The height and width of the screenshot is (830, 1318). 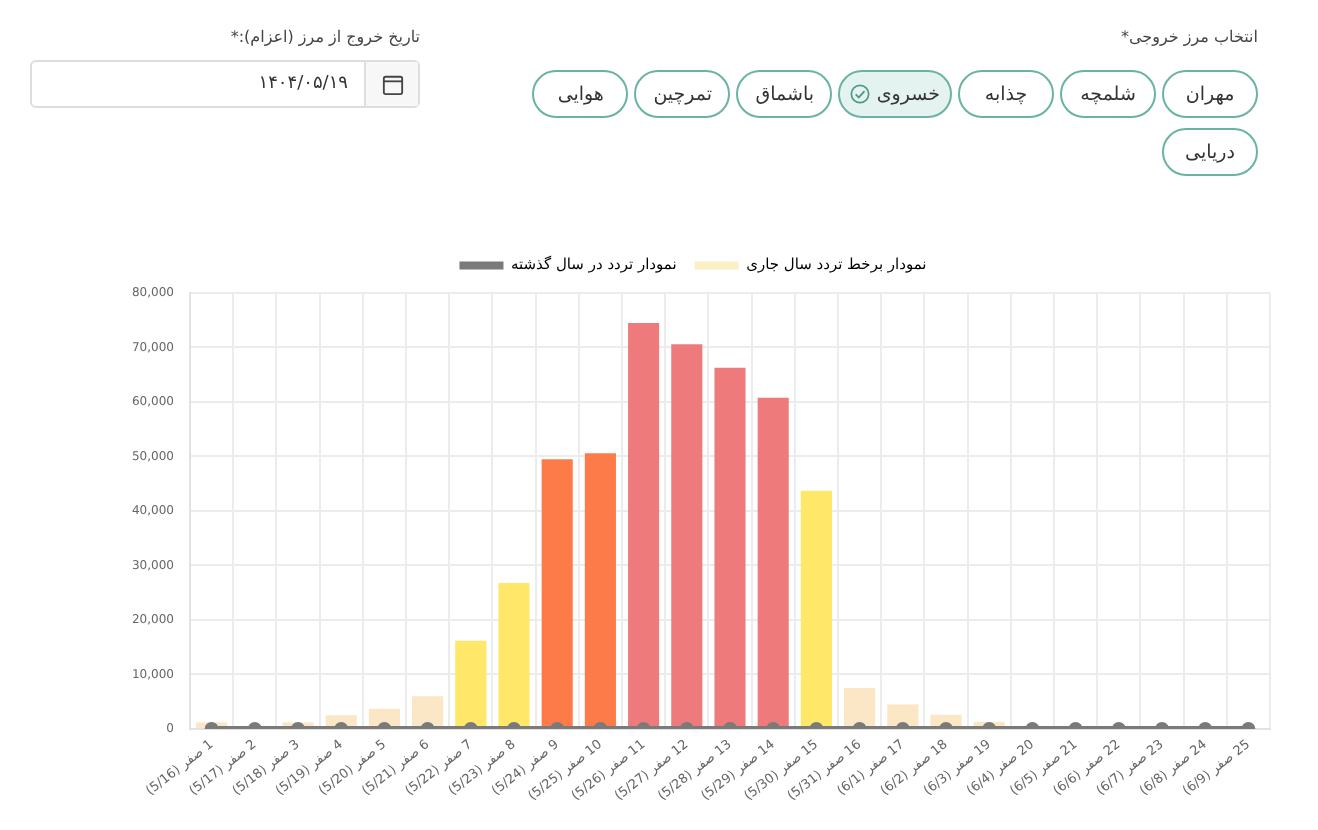 What do you see at coordinates (1210, 152) in the screenshot?
I see `text: دریایی` at bounding box center [1210, 152].